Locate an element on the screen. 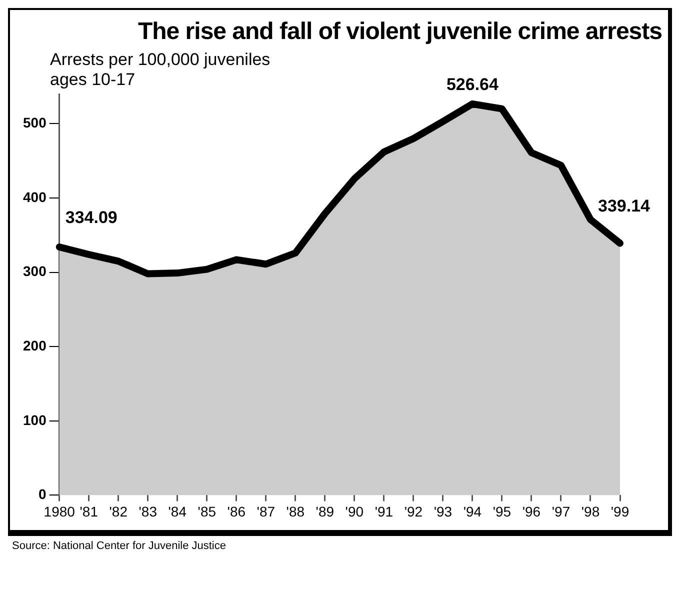 The image size is (680, 601). x-tick-label: '90 is located at coordinates (354, 511).